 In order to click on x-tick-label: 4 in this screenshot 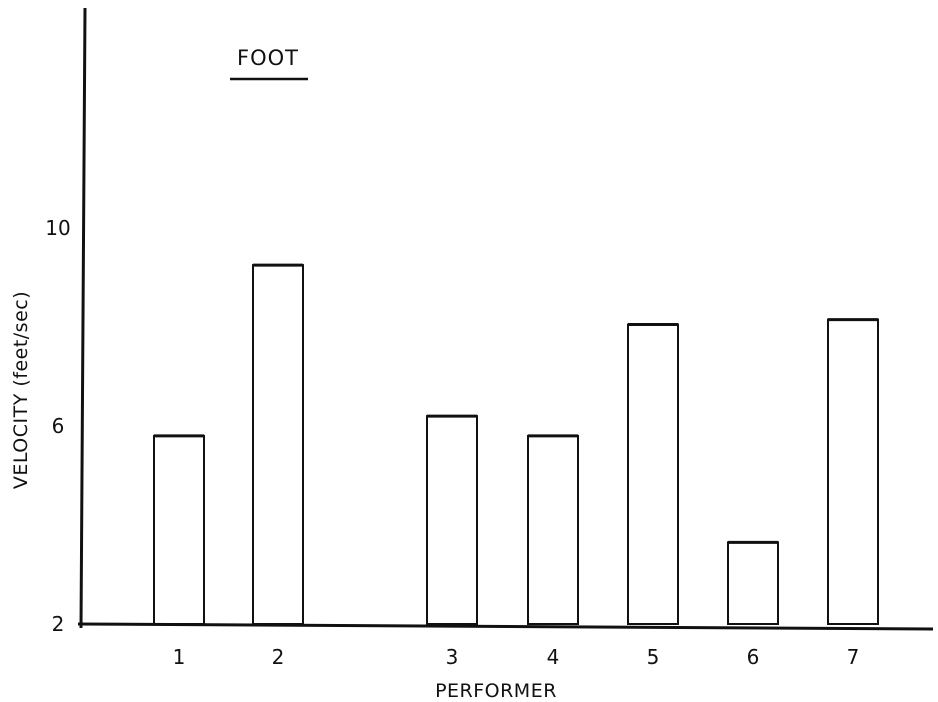, I will do `click(553, 657)`.